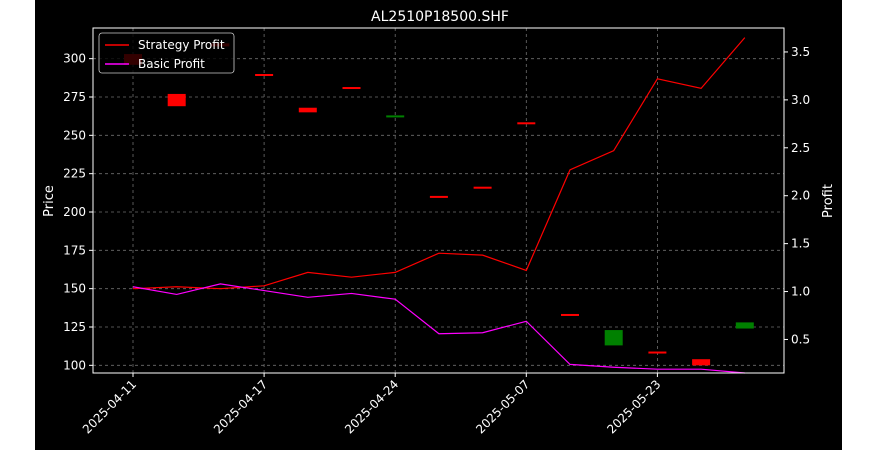 The width and height of the screenshot is (878, 450). Describe the element at coordinates (800, 52) in the screenshot. I see `right-tick-label: 3.5` at that location.